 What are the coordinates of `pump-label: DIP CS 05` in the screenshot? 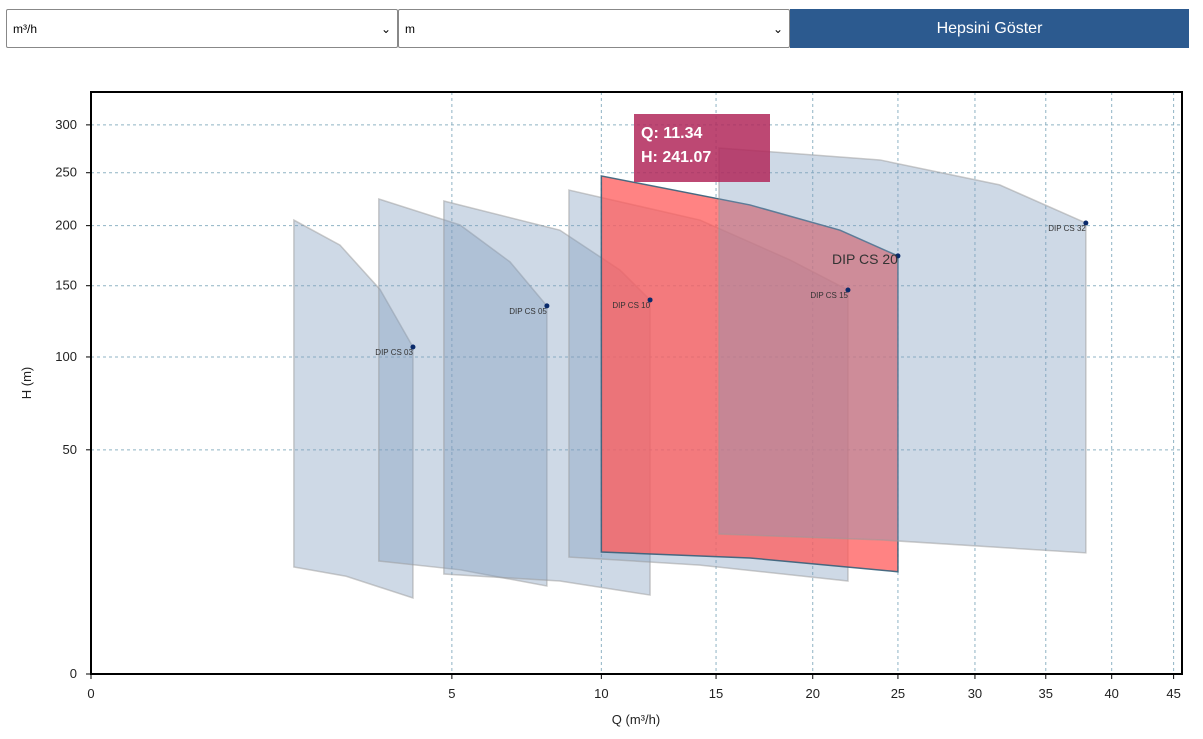 It's located at (528, 311).